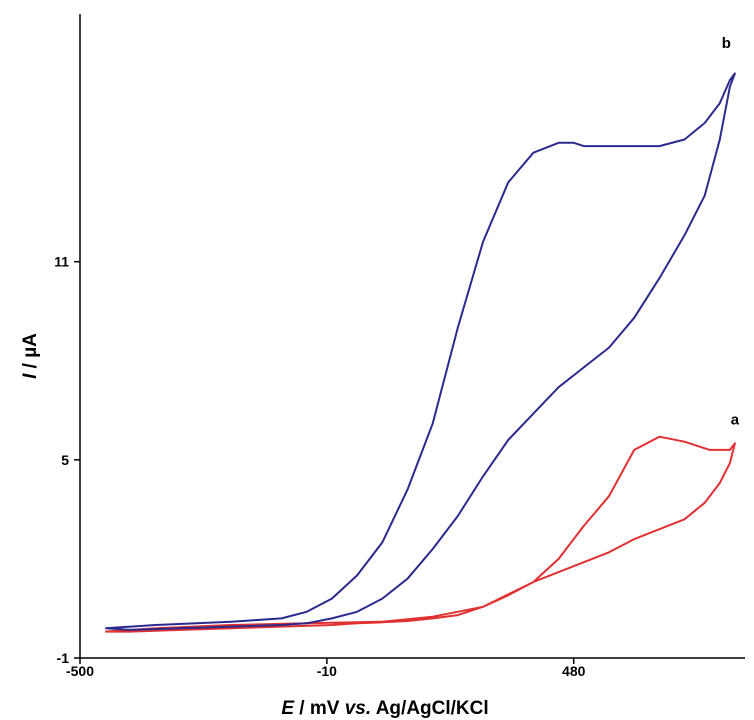 This screenshot has height=720, width=754. Describe the element at coordinates (63, 658) in the screenshot. I see `y-tick-label: -1` at that location.